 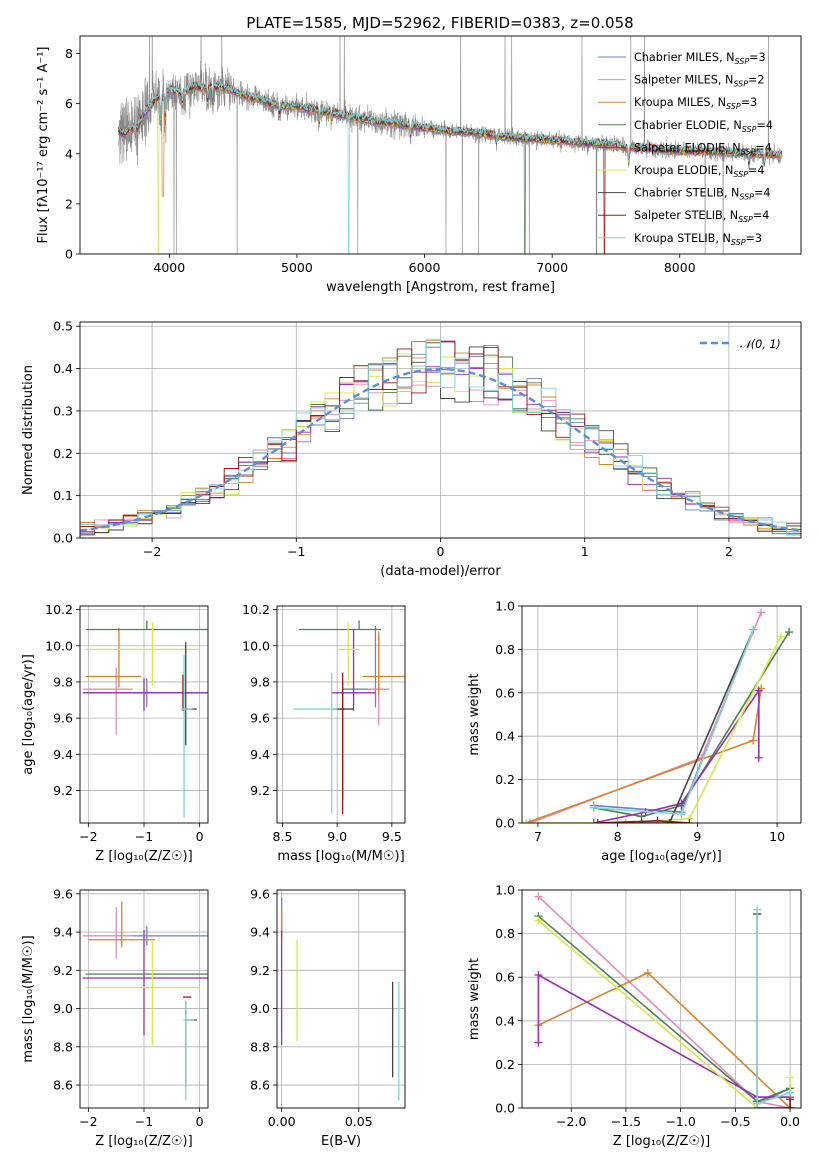 What do you see at coordinates (28, 998) in the screenshot?
I see `y-axis-label: mass [log₁₀(M/M☉)]` at bounding box center [28, 998].